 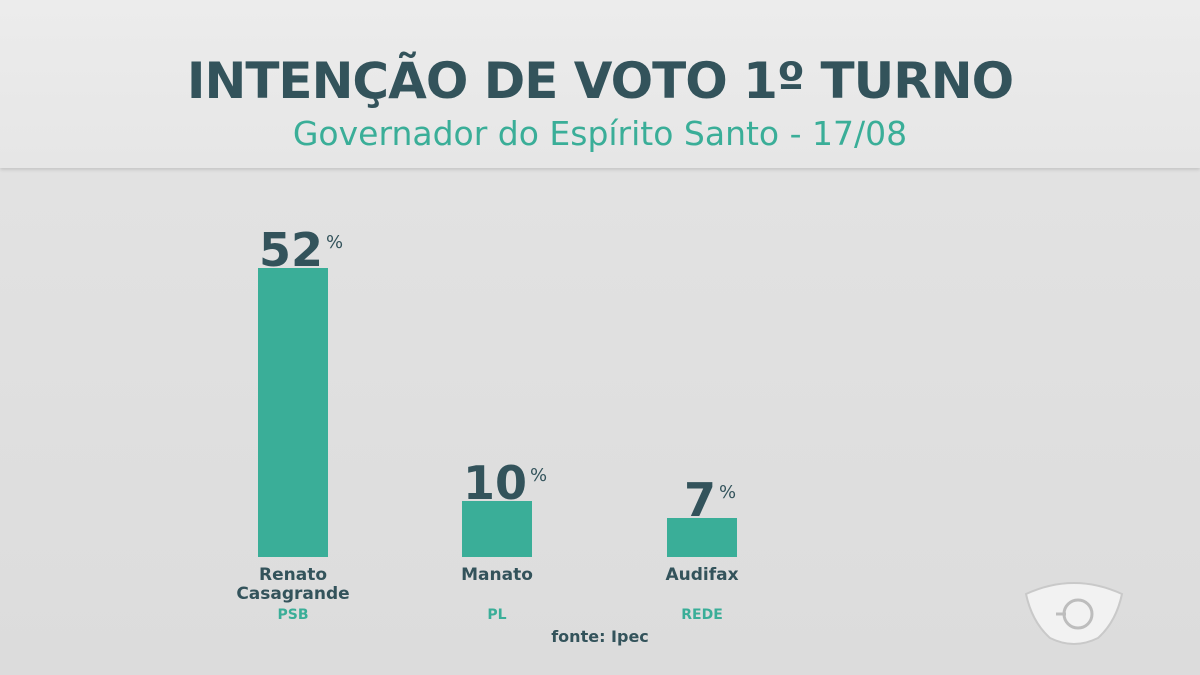 I want to click on data-label: 52%, so click(x=301, y=250).